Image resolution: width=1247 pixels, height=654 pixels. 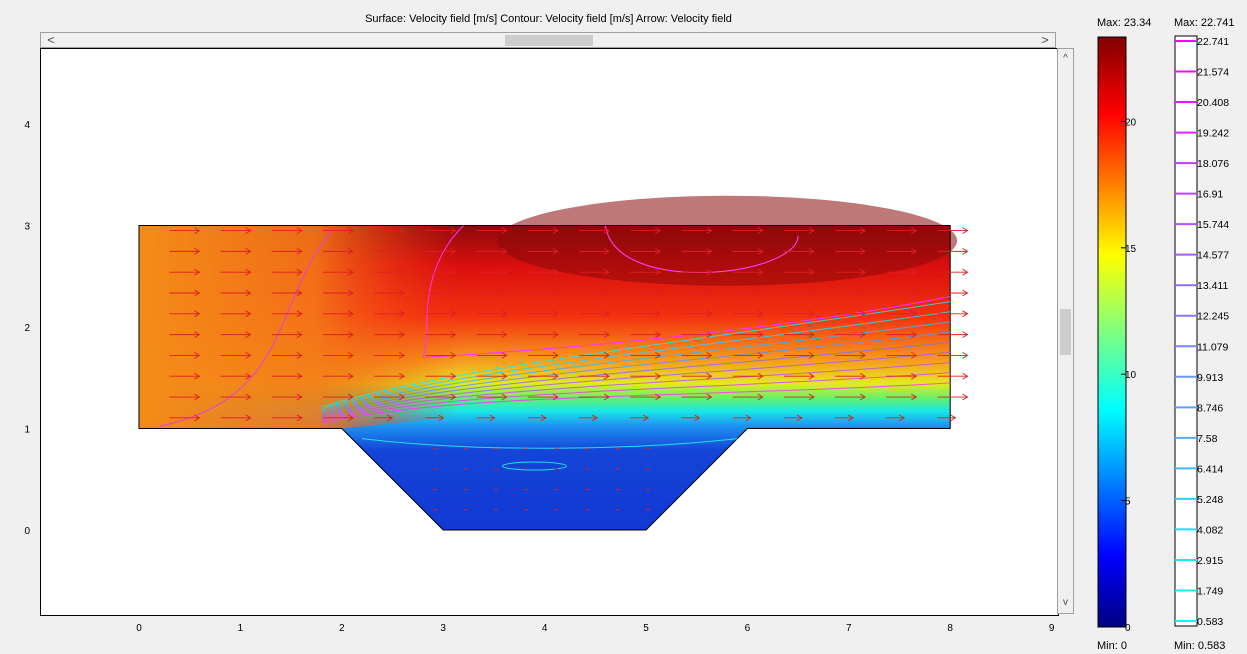 What do you see at coordinates (27, 531) in the screenshot?
I see `y-tick-label: 0` at bounding box center [27, 531].